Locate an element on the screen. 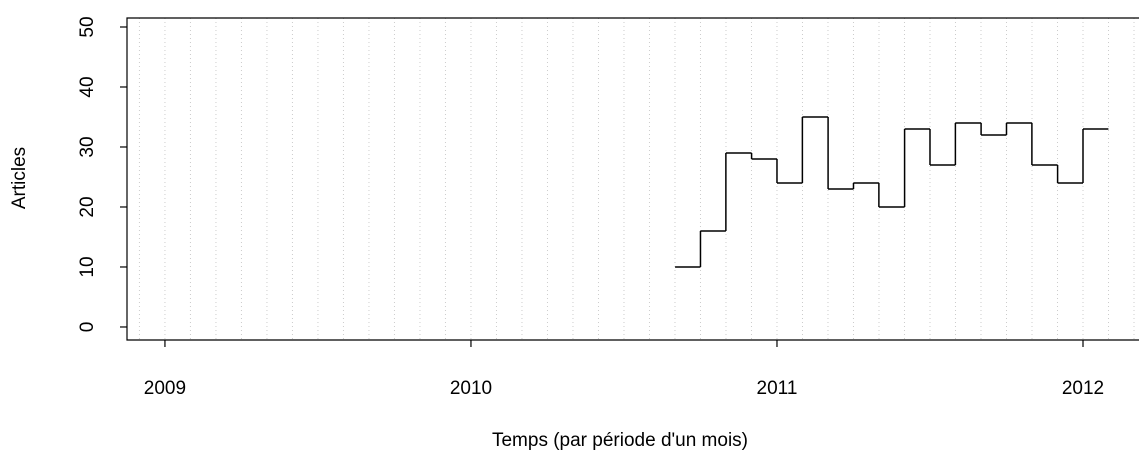 The height and width of the screenshot is (462, 1139). x-tick-label: 2010 is located at coordinates (471, 388).